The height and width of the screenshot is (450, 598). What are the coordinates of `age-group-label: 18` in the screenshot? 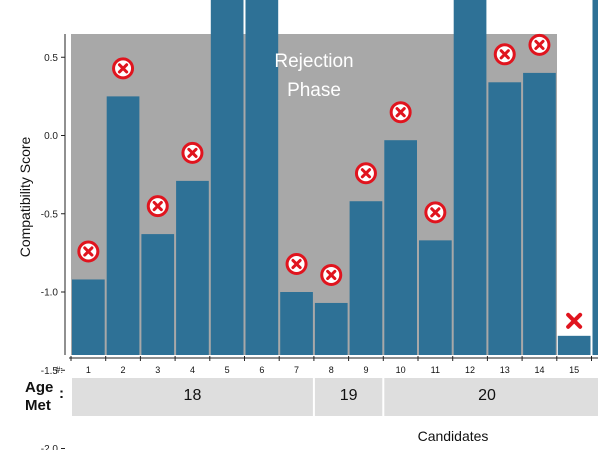 It's located at (193, 395).